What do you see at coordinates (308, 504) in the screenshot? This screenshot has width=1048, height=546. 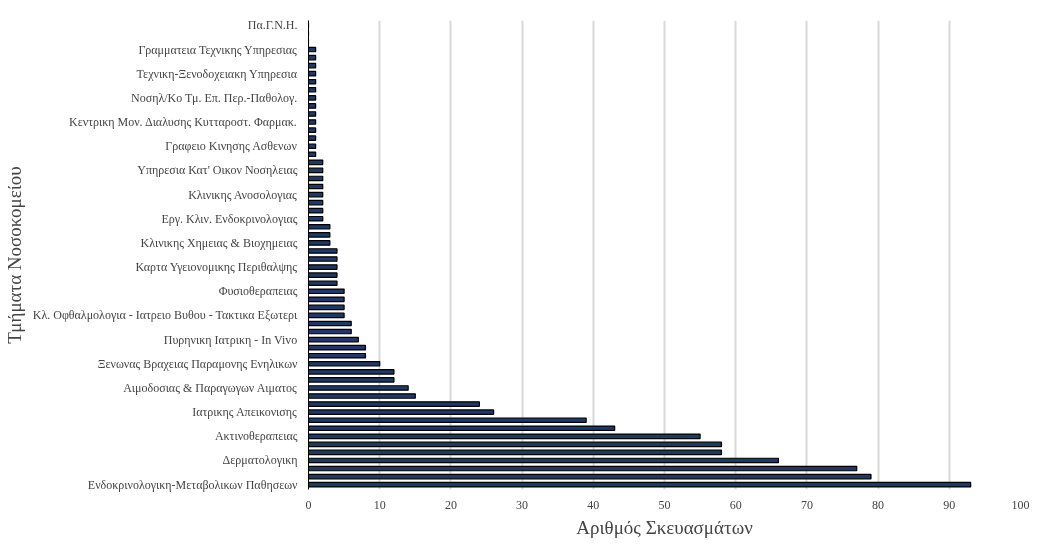 I see `x-tick-label: 0` at bounding box center [308, 504].